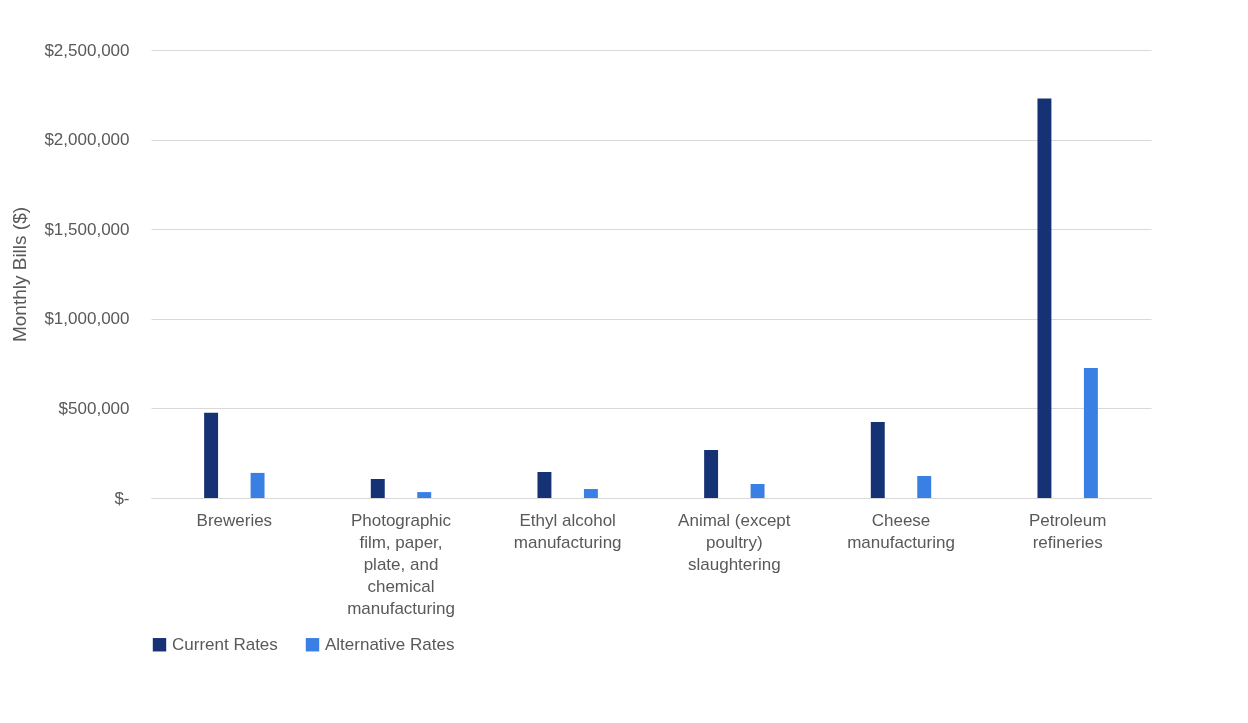  Describe the element at coordinates (567, 531) in the screenshot. I see `x-tick-label: Ethyl alcohol manufacturing` at that location.